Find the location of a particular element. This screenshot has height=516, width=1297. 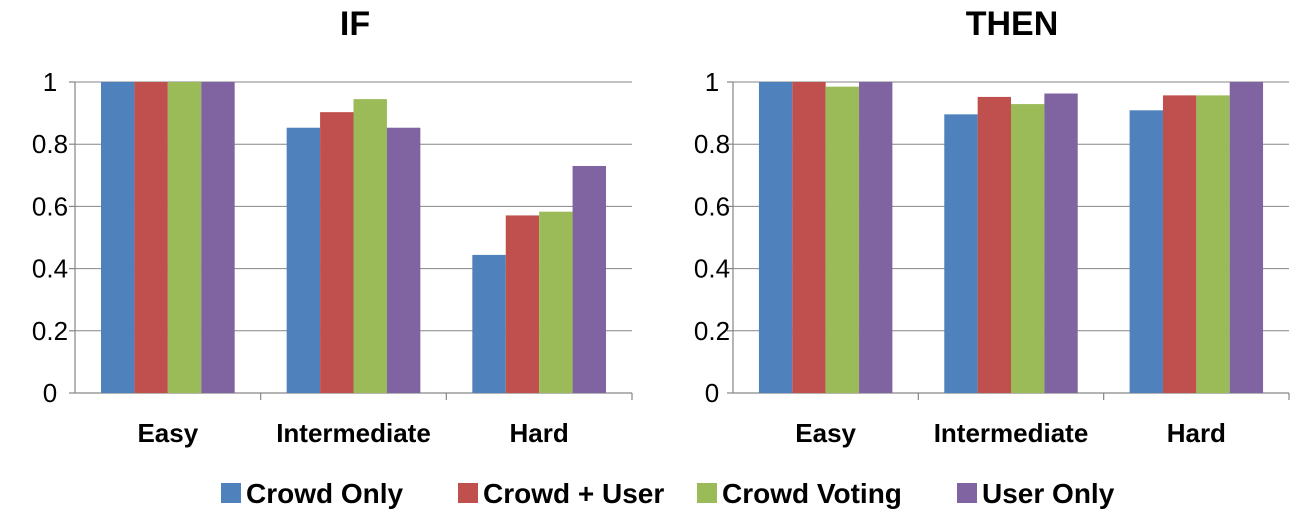

legend-label-crowd-only: Crowd Only is located at coordinates (325, 493).